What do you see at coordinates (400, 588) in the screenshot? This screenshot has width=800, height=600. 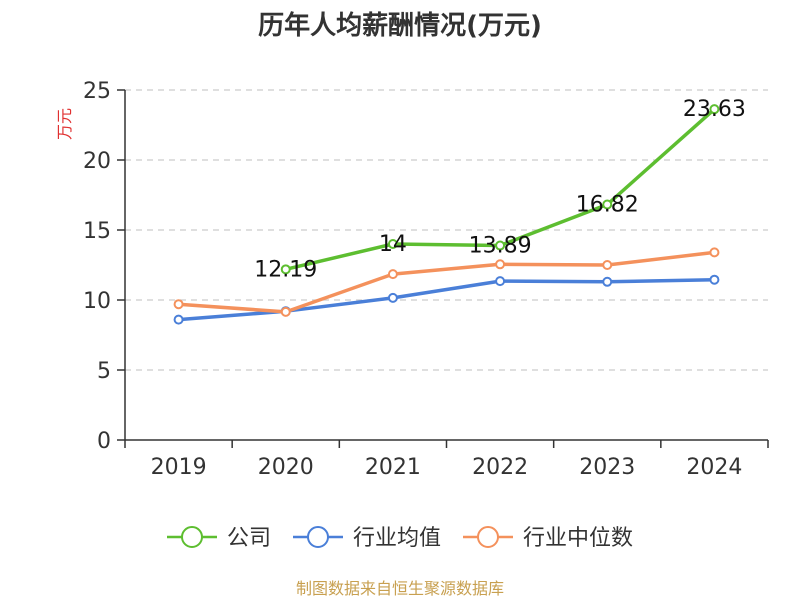 I see `source-note: 制图数据来自恒生聚源数据库` at bounding box center [400, 588].